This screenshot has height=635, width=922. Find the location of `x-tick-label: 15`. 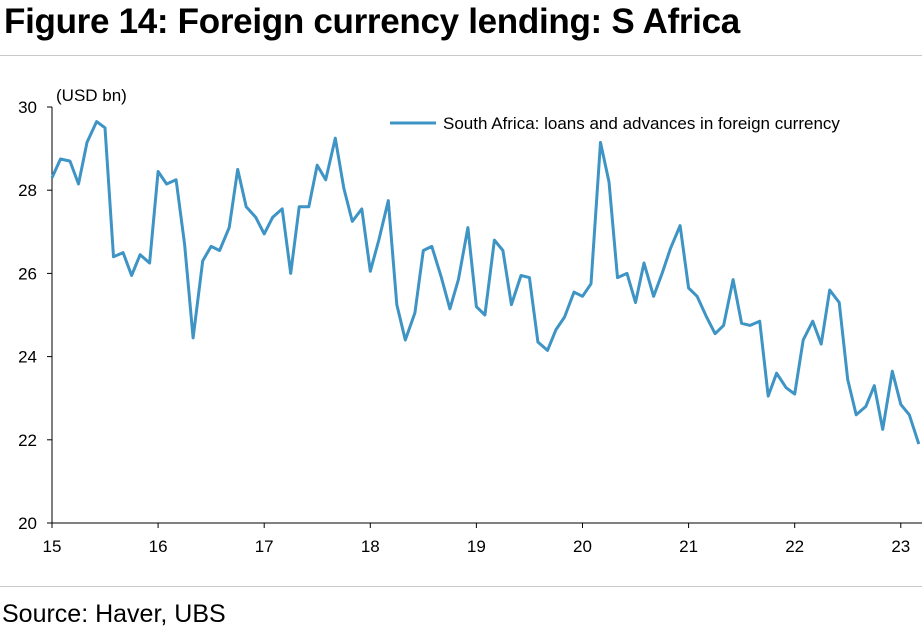

x-tick-label: 15 is located at coordinates (52, 546).